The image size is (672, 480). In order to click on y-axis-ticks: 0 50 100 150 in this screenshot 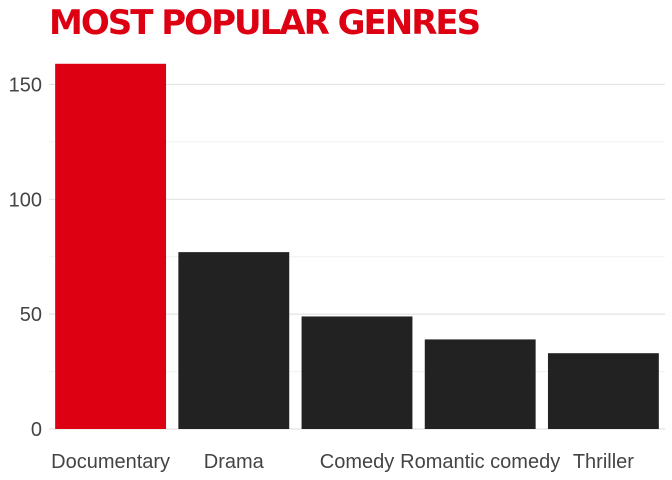, I will do `click(25, 257)`.